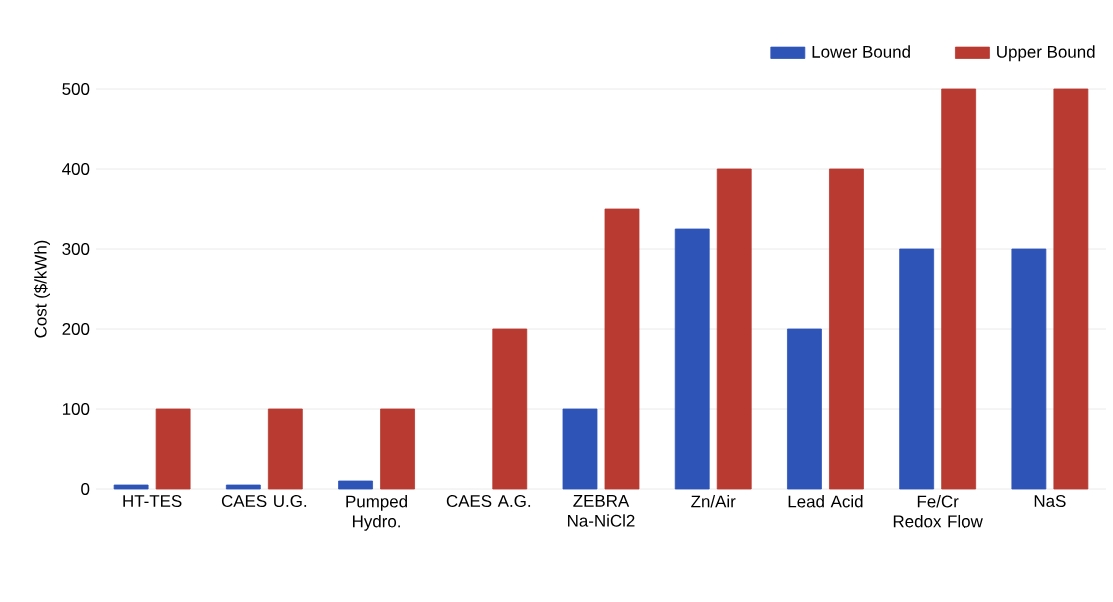 This screenshot has width=1113, height=602. What do you see at coordinates (825, 501) in the screenshot?
I see `x-tick-label: Lead Acid` at bounding box center [825, 501].